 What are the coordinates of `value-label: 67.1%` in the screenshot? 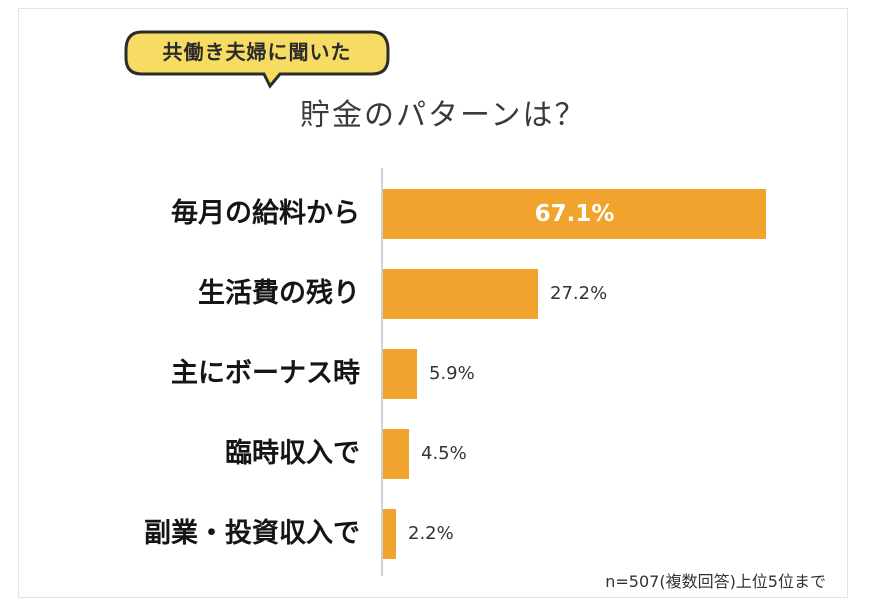 It's located at (574, 214).